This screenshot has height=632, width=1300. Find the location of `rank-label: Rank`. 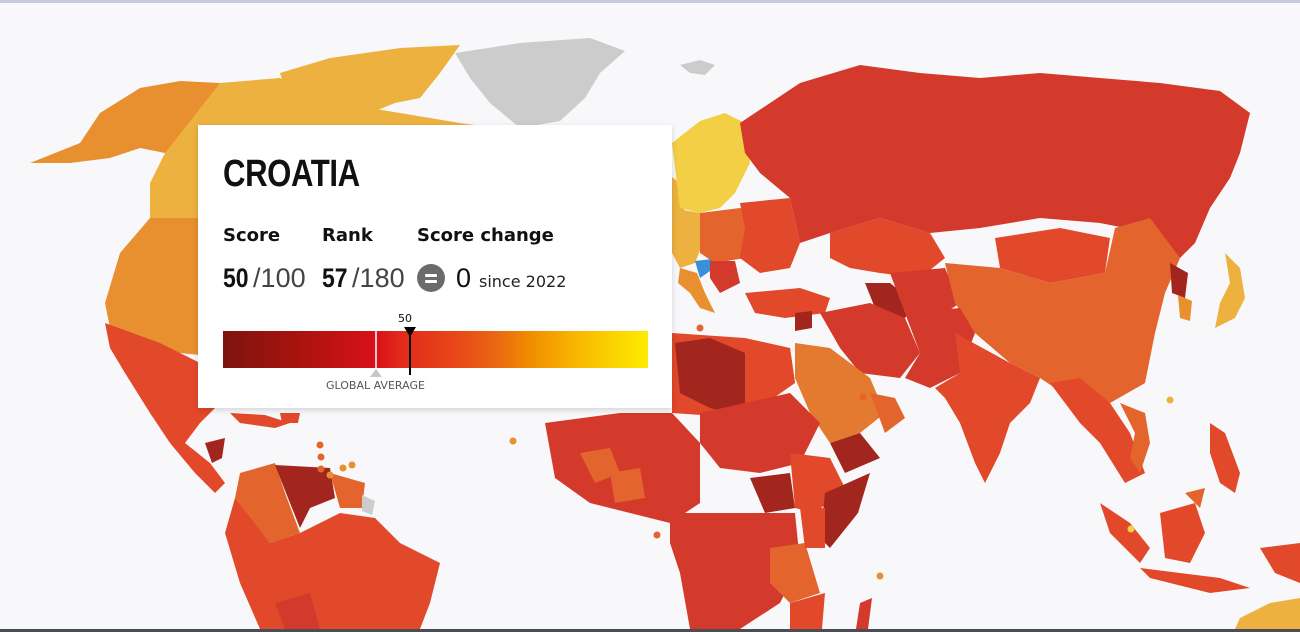

rank-label: Rank is located at coordinates (347, 235).